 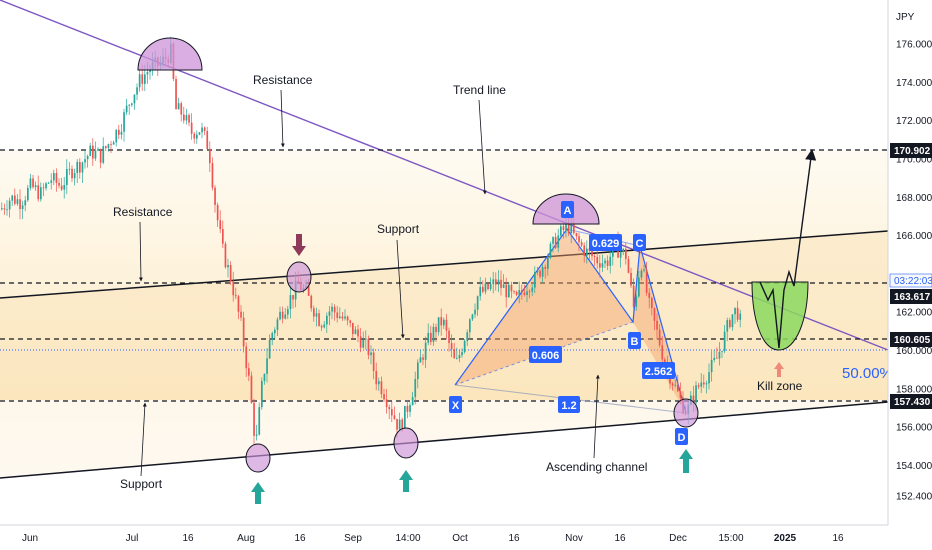 What do you see at coordinates (780, 316) in the screenshot?
I see `kill-zone-blob` at bounding box center [780, 316].